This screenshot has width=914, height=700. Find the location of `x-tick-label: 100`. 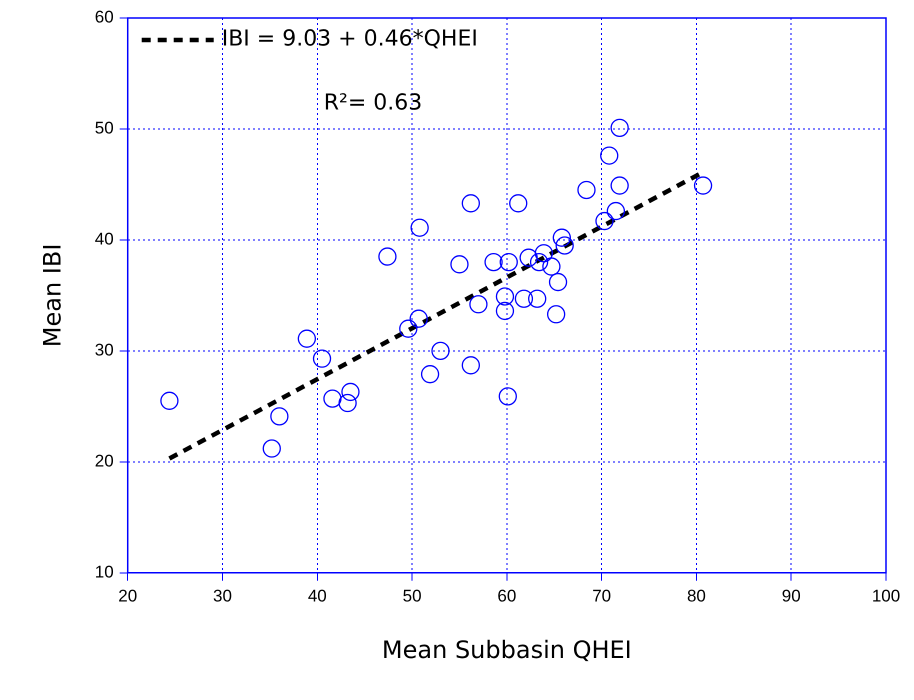

x-tick-label: 100 is located at coordinates (886, 596).